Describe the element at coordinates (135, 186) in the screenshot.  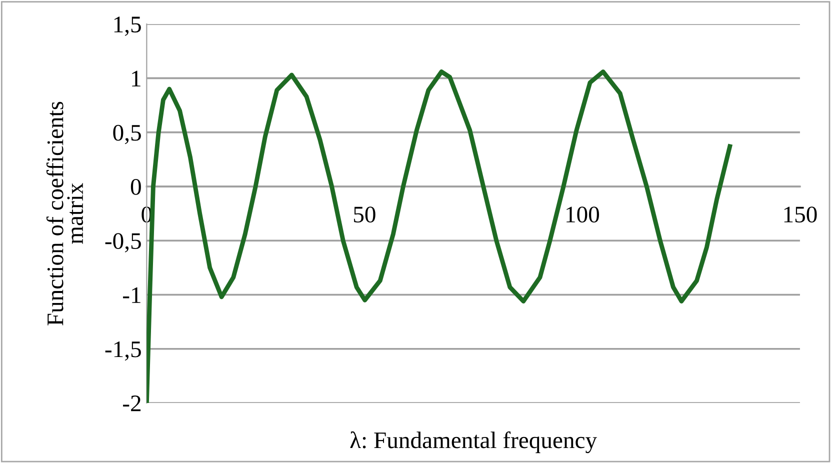
I see `y-tick-label: 0` at that location.